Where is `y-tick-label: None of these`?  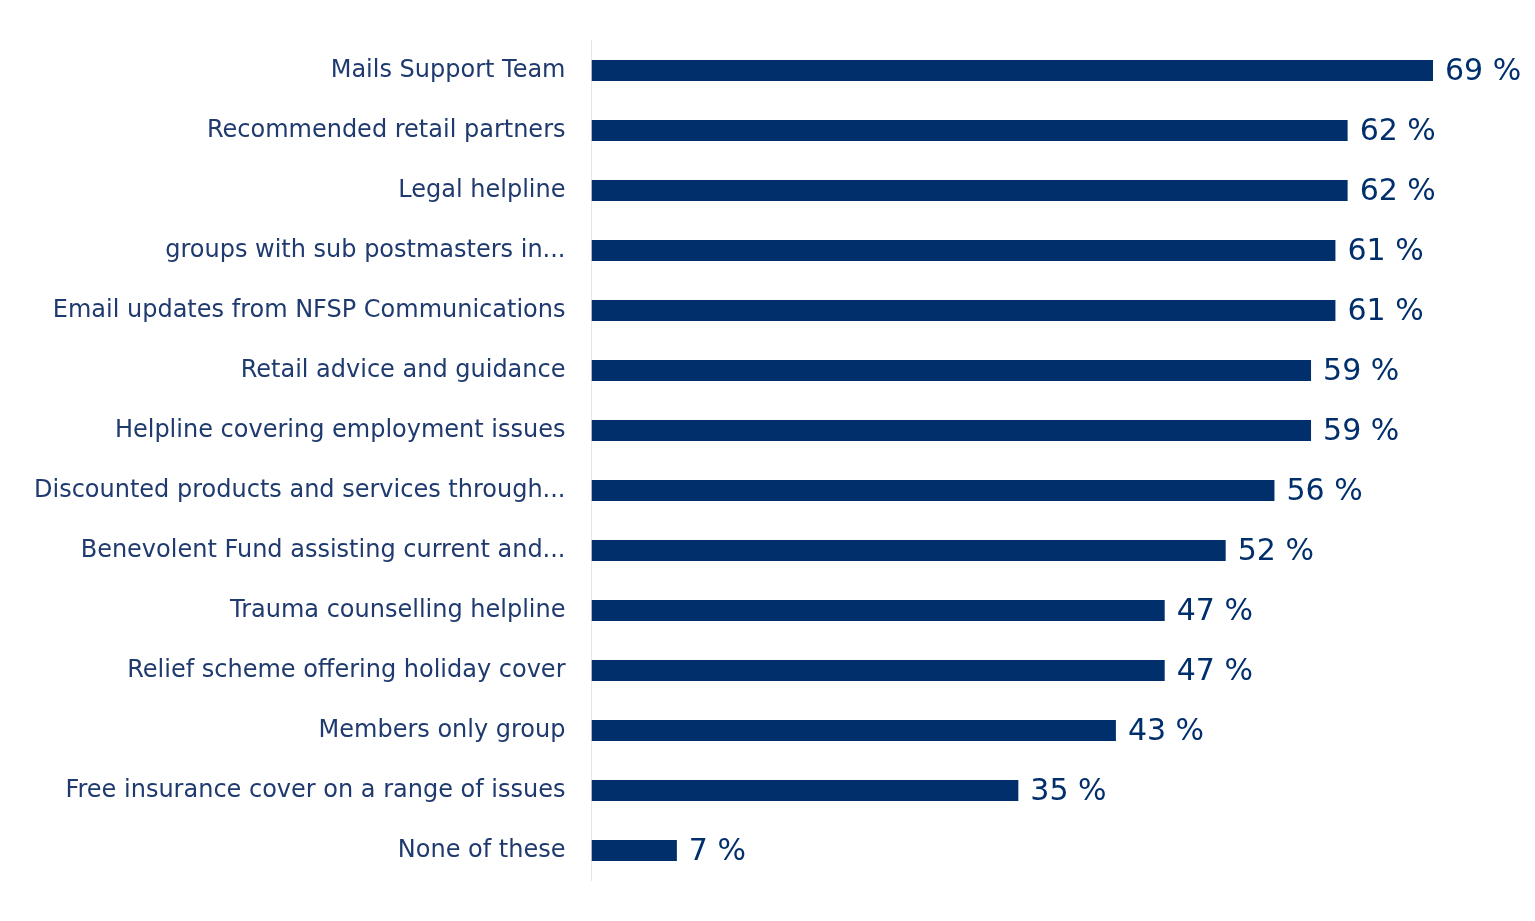
y-tick-label: None of these is located at coordinates (481, 848).